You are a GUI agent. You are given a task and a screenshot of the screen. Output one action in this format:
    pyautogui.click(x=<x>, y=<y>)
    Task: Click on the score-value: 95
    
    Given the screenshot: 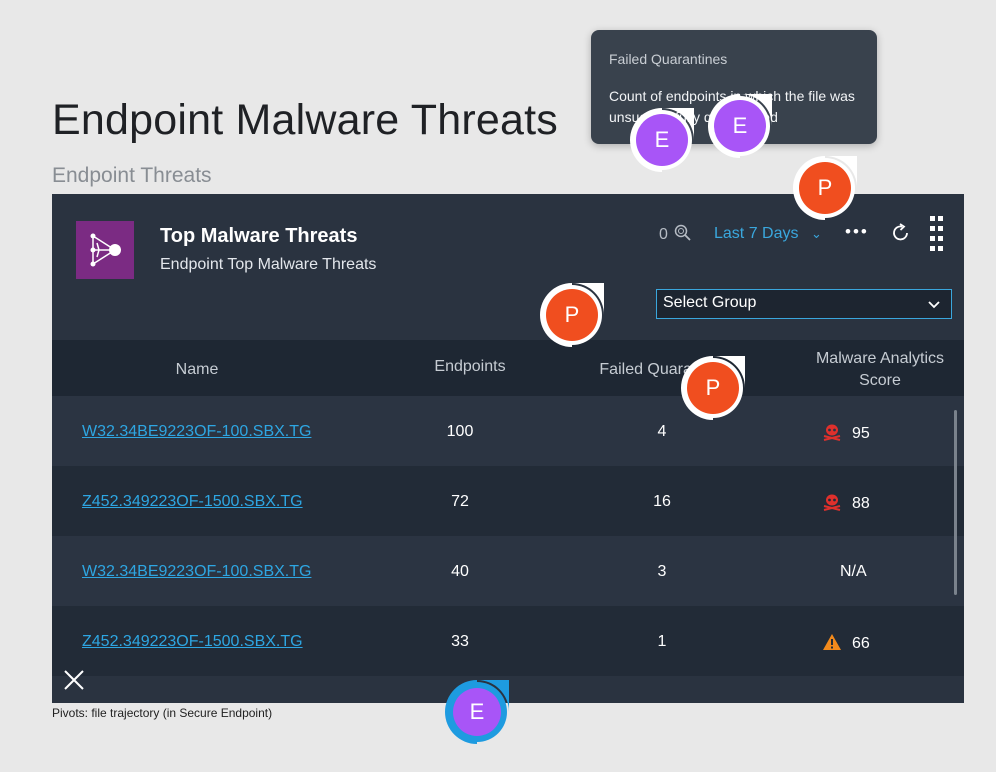 What is the action you would take?
    pyautogui.click(x=861, y=433)
    